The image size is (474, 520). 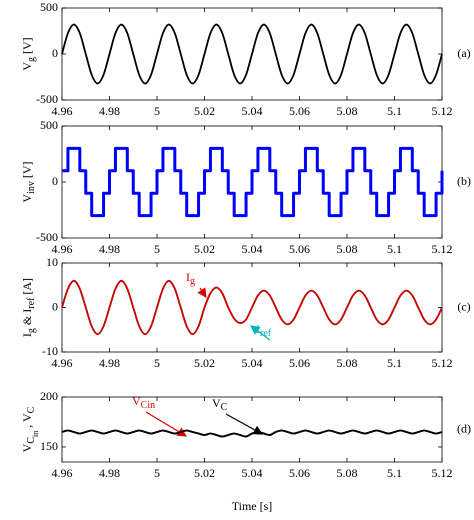 I want to click on plot-frame, so click(x=252, y=429).